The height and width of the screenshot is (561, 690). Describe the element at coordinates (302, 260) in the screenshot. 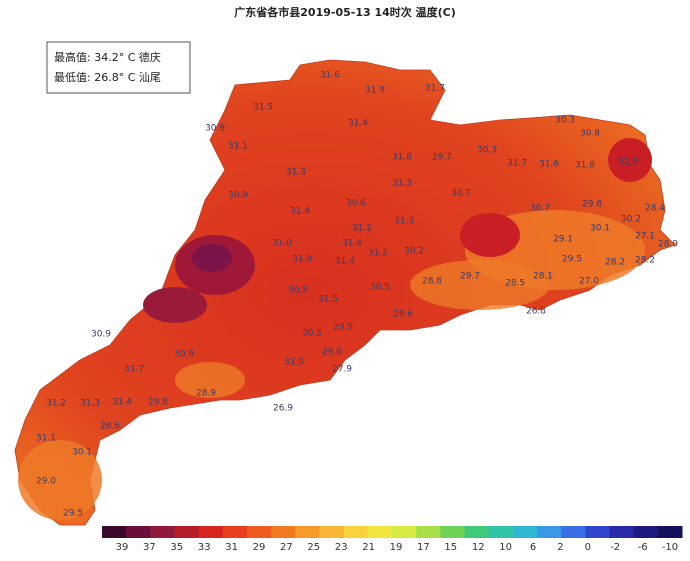

I see `station-temp: 31.9` at that location.